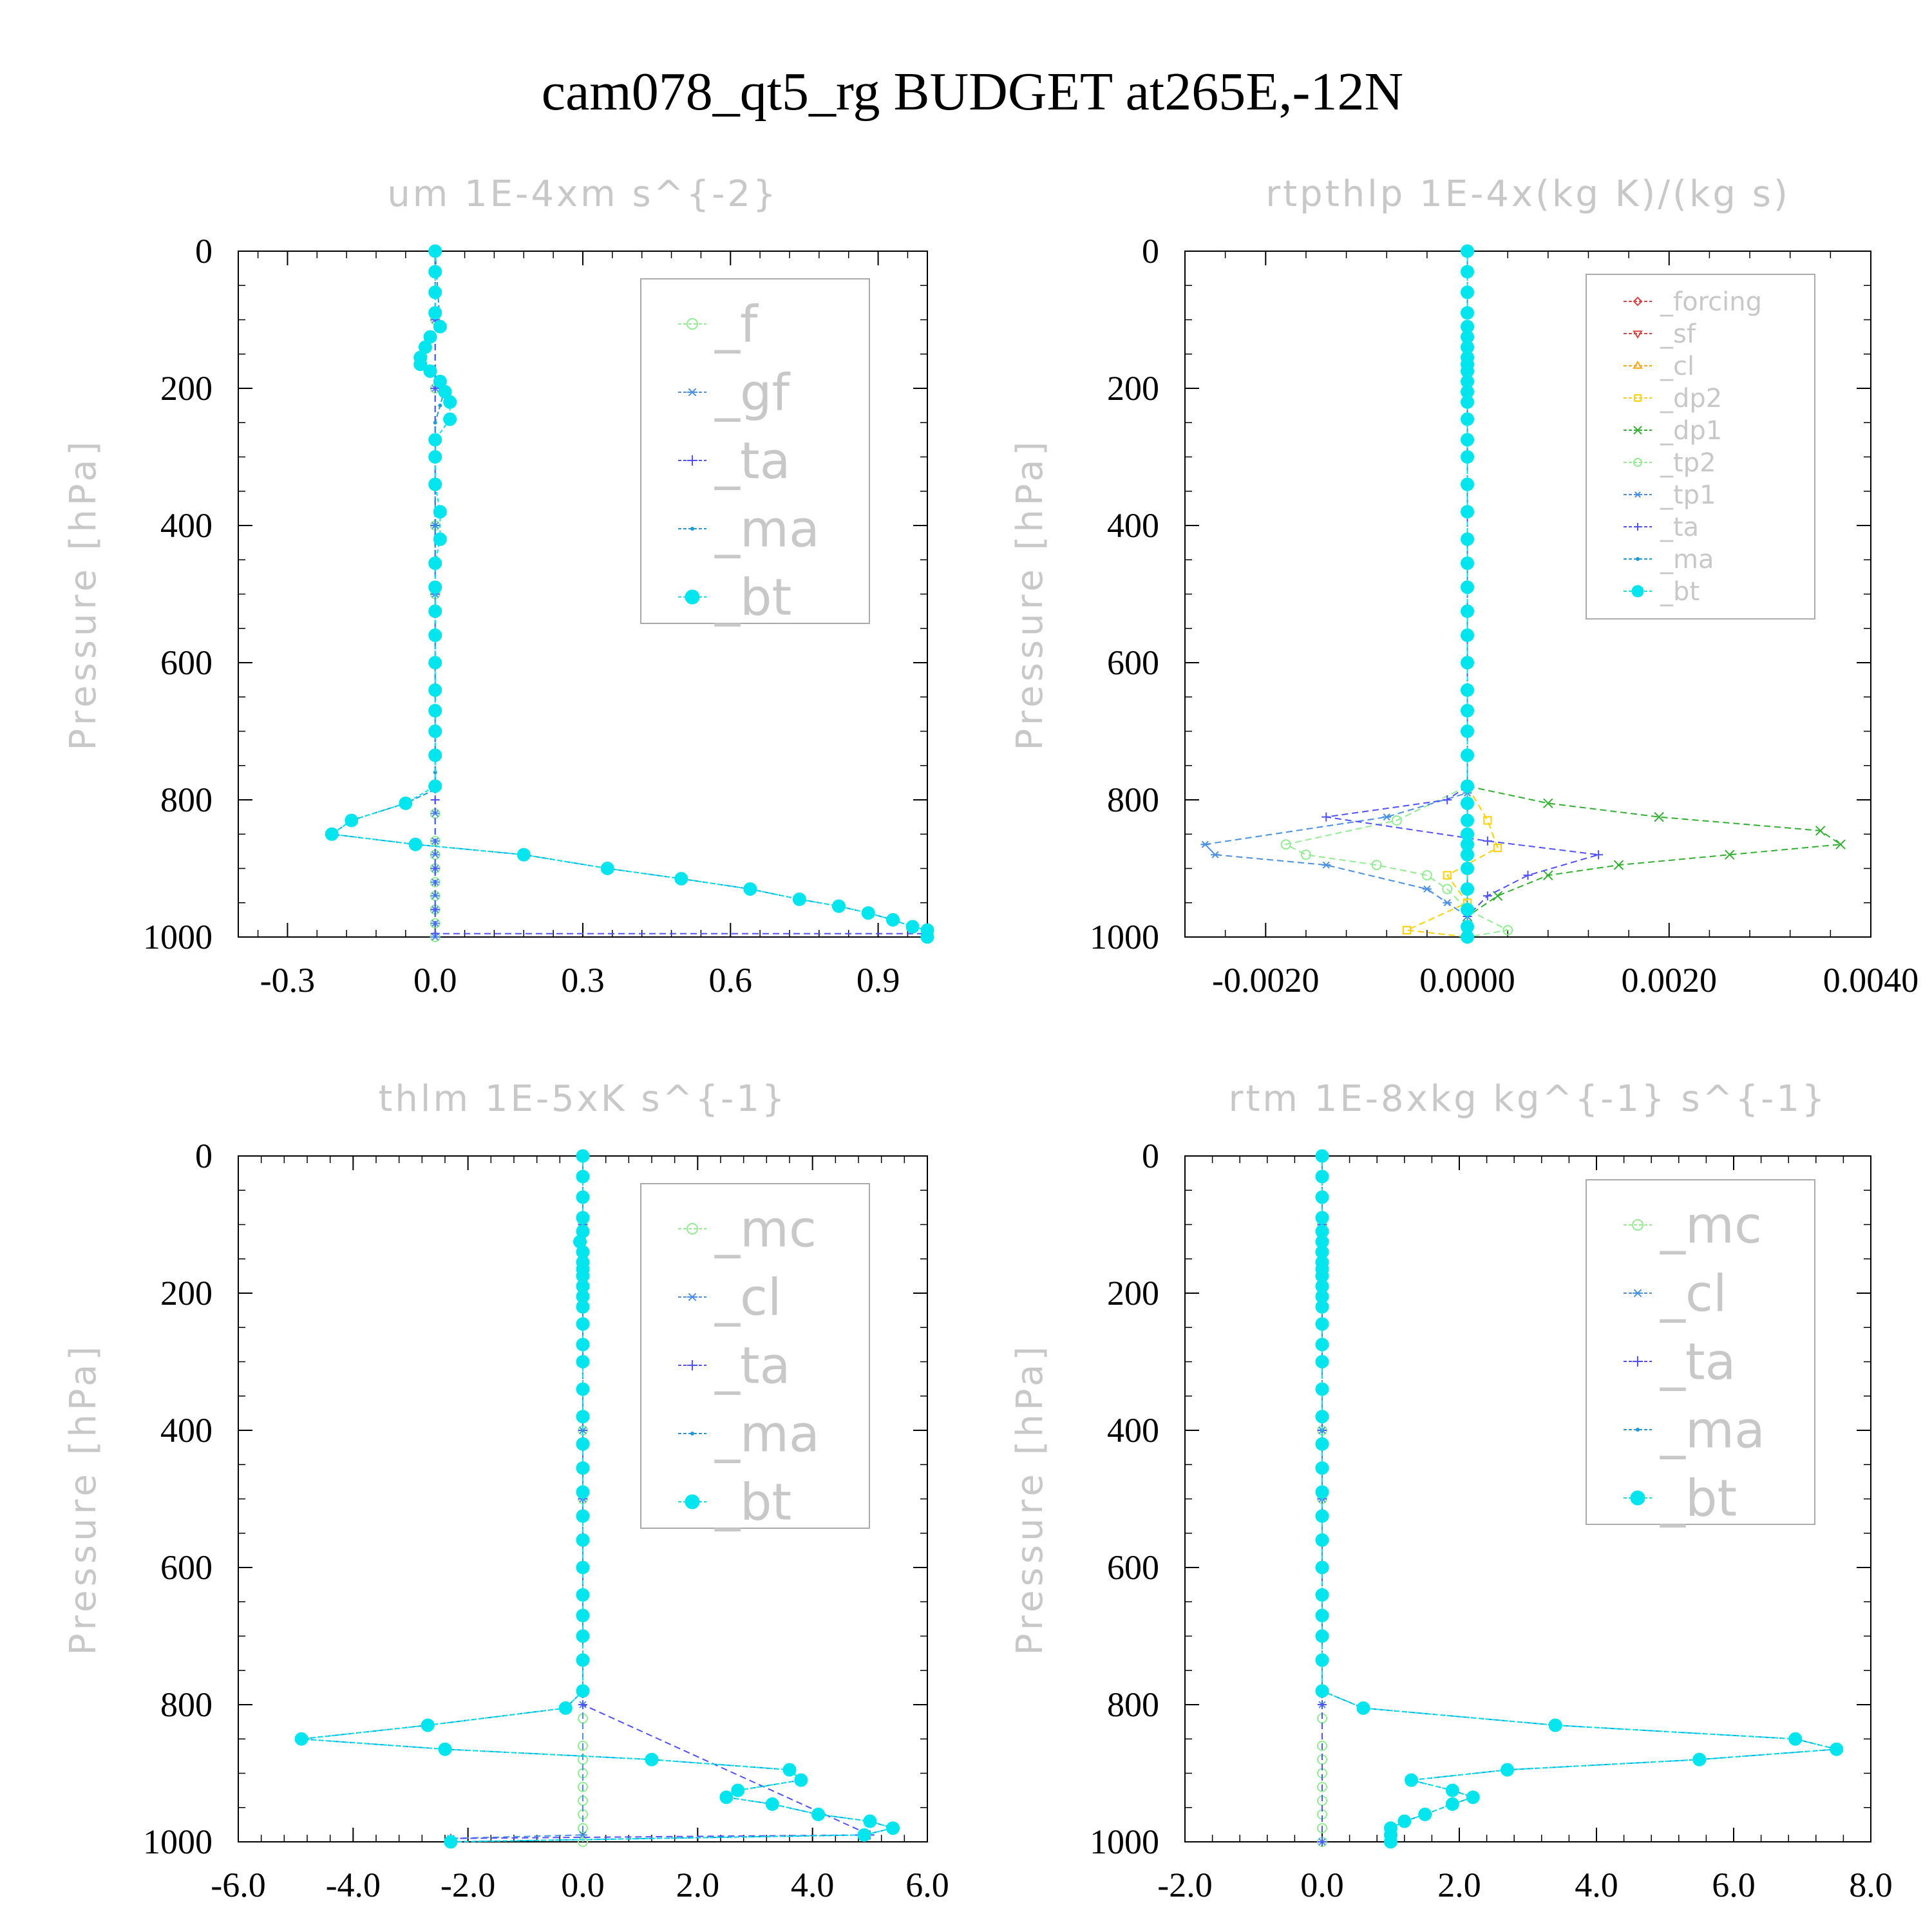 The image size is (1932, 1932). I want to click on series-line-dp1, so click(1654, 594).